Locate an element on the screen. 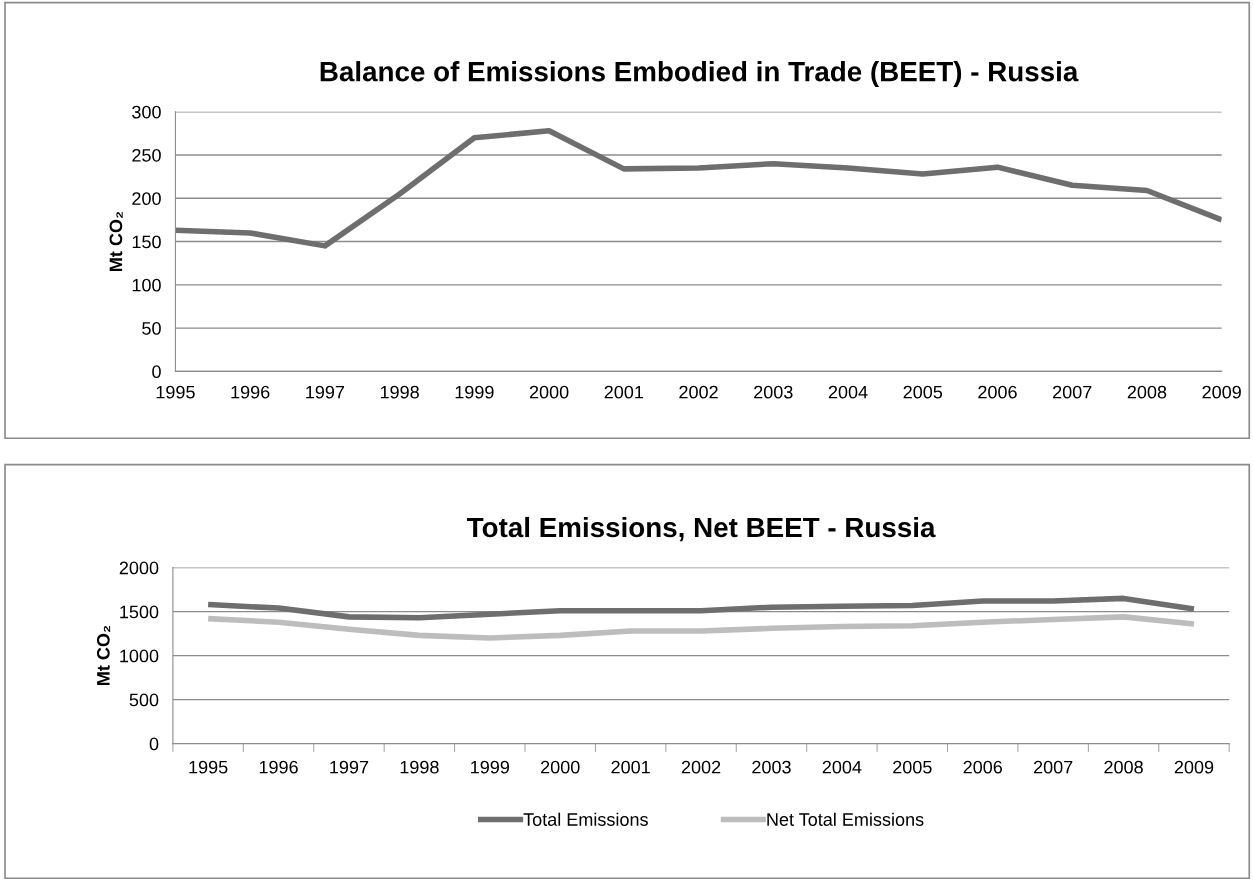 The image size is (1253, 880). y-tick-label: 2000 is located at coordinates (139, 568).